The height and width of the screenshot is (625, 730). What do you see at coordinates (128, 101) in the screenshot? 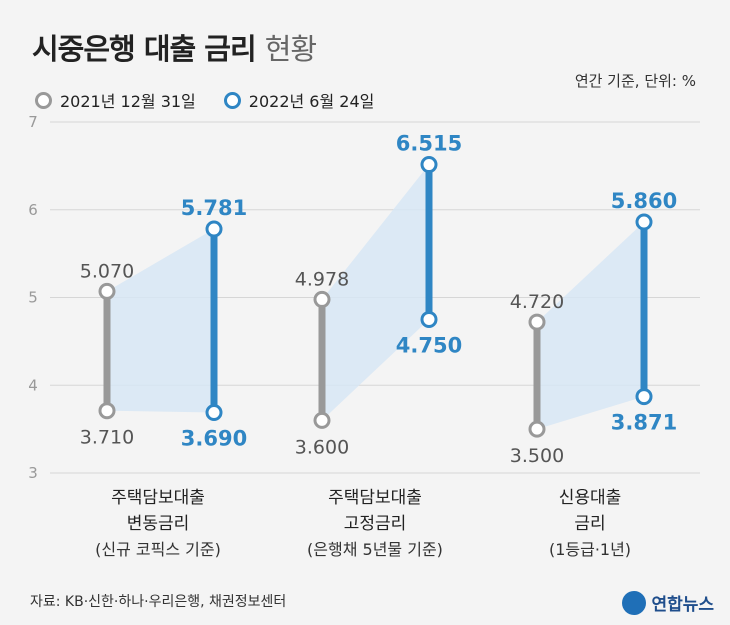
I see `legend-label-old: 2021년 12월 31일` at bounding box center [128, 101].